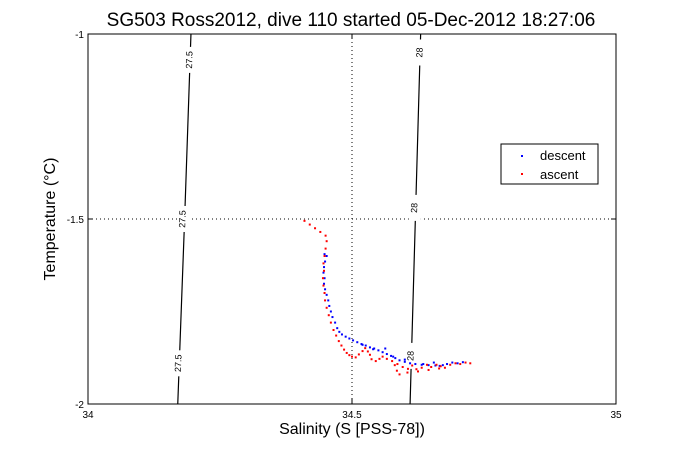 The height and width of the screenshot is (454, 681). Describe the element at coordinates (393, 310) in the screenshot. I see `descent-series` at that location.